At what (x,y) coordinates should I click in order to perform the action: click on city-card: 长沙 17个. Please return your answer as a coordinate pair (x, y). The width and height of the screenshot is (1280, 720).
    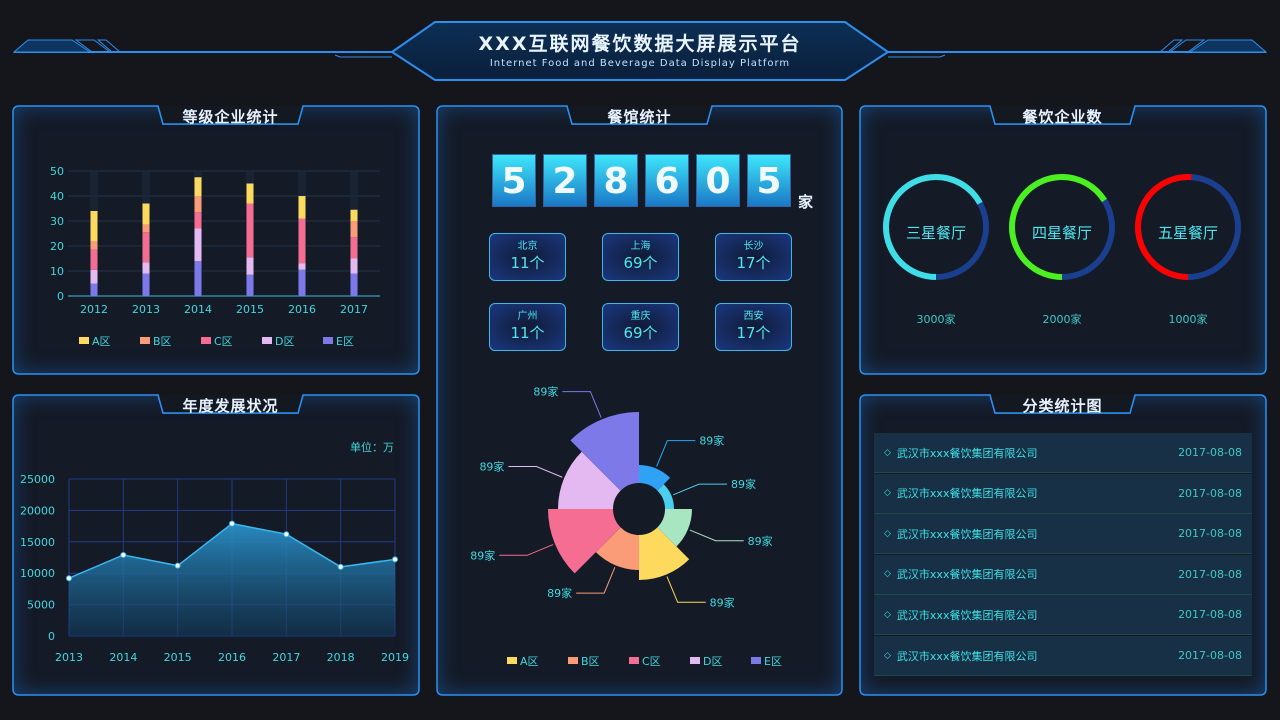
    Looking at the image, I should click on (753, 257).